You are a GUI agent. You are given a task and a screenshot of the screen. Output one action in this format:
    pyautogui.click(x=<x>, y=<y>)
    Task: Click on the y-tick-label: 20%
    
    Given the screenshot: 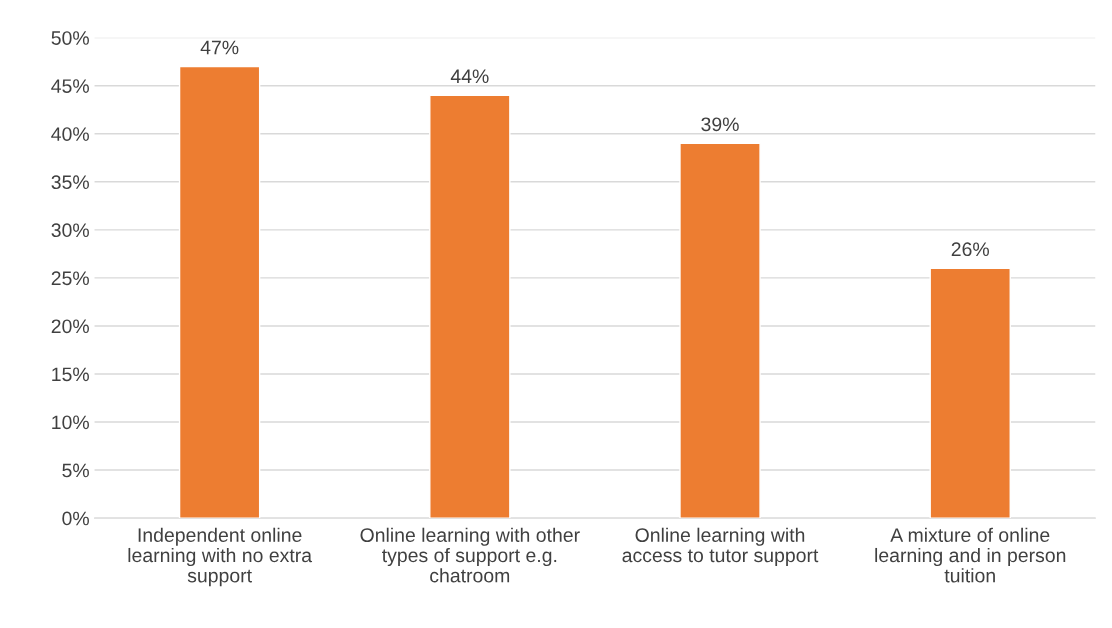 What is the action you would take?
    pyautogui.click(x=70, y=326)
    